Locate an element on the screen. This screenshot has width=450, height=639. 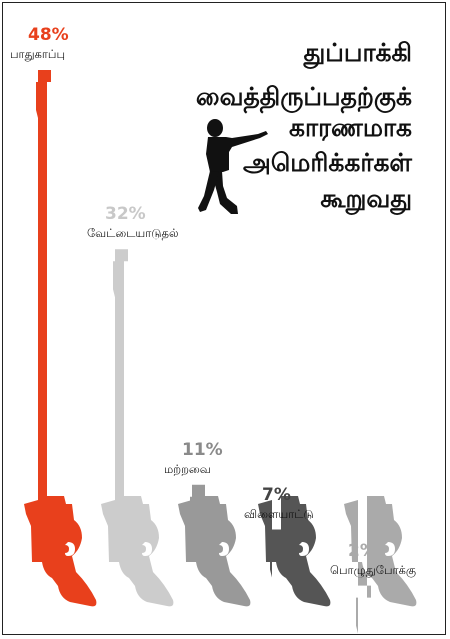
title-line-3: காரணமாக is located at coordinates (350, 127).